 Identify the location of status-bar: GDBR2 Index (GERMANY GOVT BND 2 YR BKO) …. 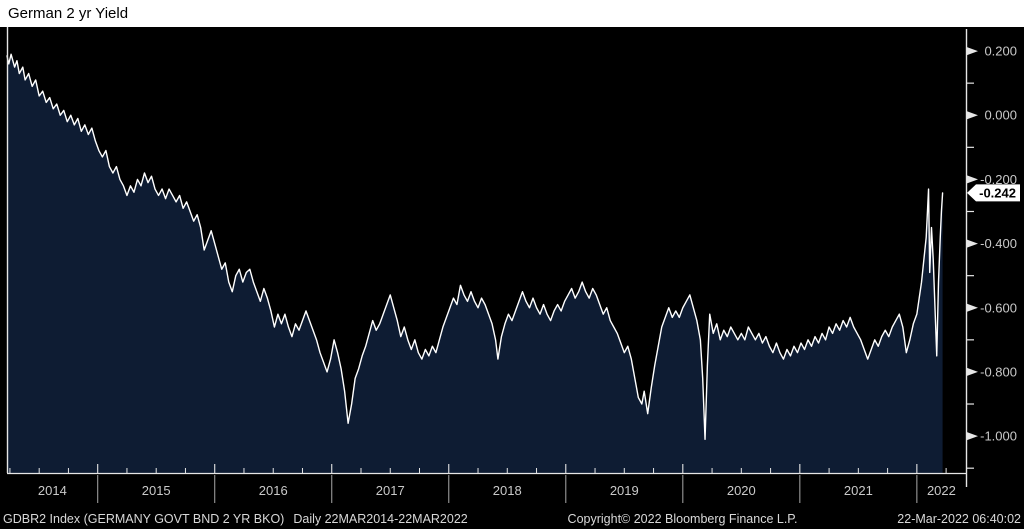
(512, 518).